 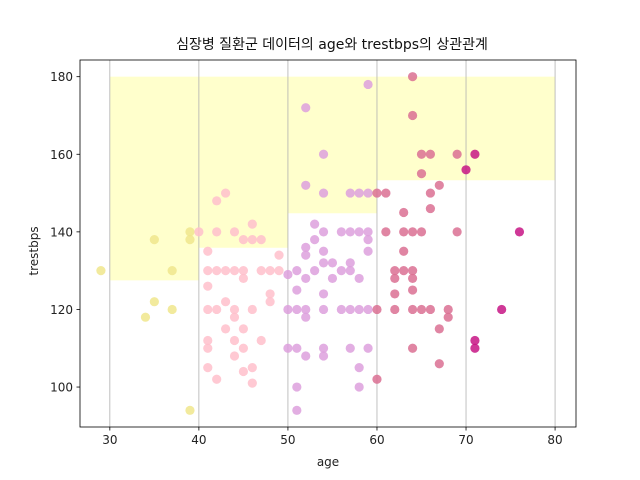 What do you see at coordinates (376, 440) in the screenshot?
I see `x-tick-label: 60` at bounding box center [376, 440].